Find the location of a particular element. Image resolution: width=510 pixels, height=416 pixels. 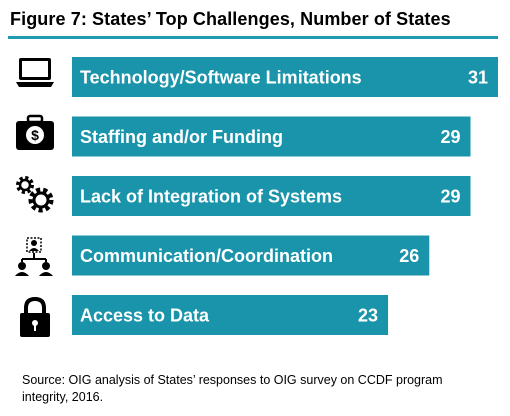

briefcase-dollar-icon: $ is located at coordinates (35, 132).